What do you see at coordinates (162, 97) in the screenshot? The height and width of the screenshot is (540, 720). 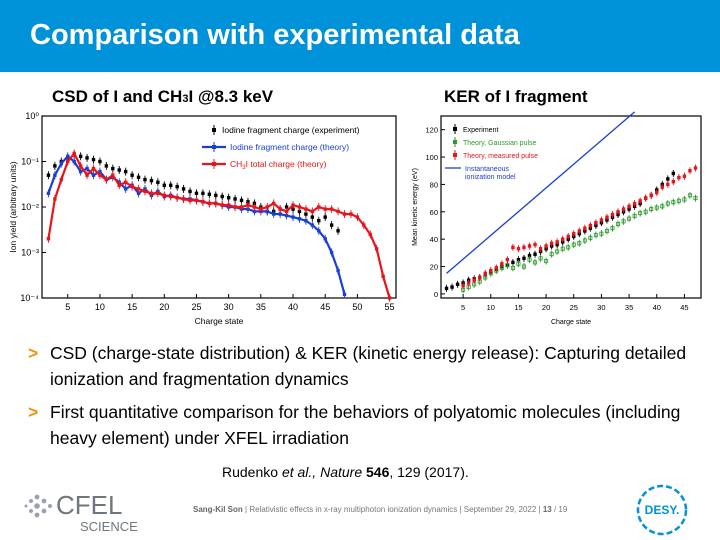 I see `csd-panel-title: CSD of I and CH3I @8.3 keV` at bounding box center [162, 97].